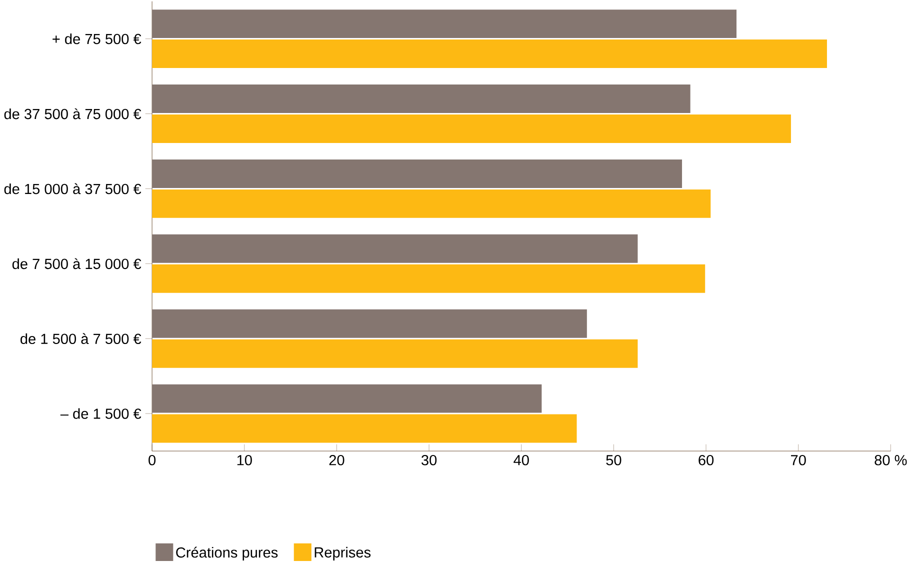  I want to click on y-tick-label: de 7 500 à 15 000 €, so click(77, 264).